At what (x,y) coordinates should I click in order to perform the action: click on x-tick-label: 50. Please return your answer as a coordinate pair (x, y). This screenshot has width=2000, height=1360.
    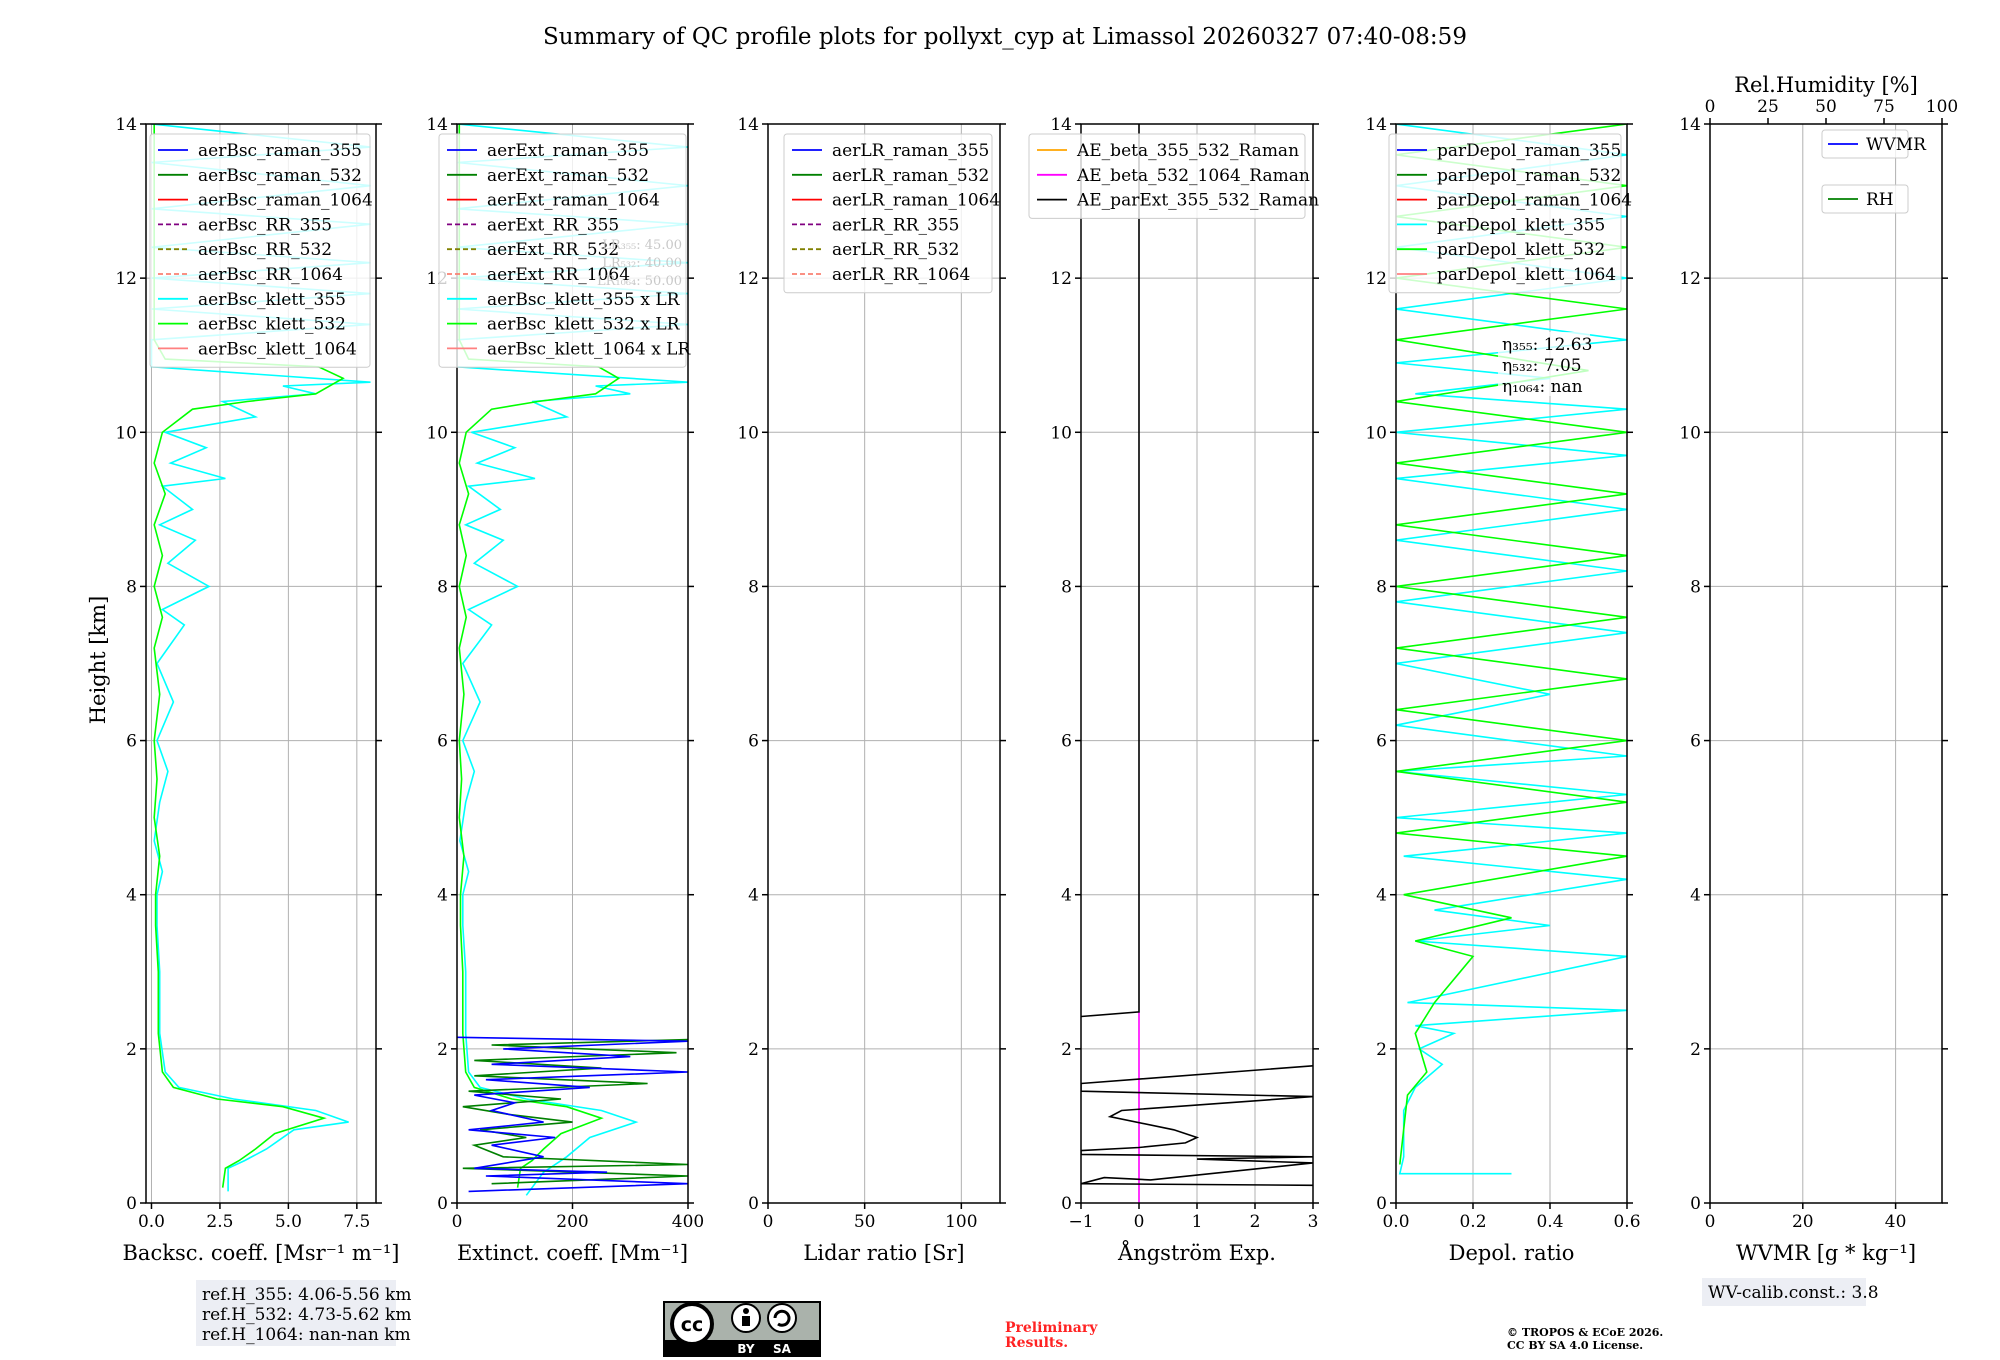
    Looking at the image, I should click on (865, 1222).